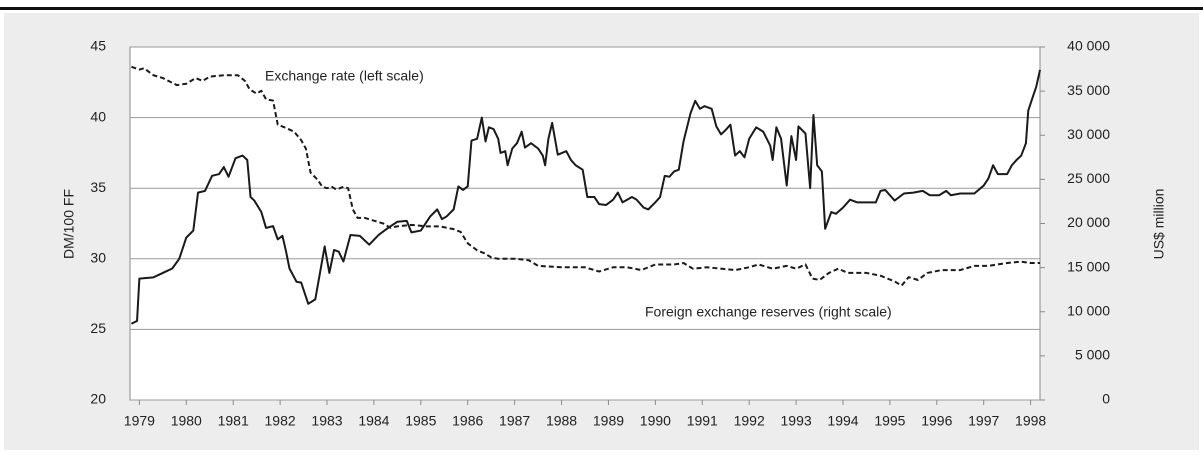  What do you see at coordinates (1159, 224) in the screenshot?
I see `y2-axis-title: US$ million` at bounding box center [1159, 224].